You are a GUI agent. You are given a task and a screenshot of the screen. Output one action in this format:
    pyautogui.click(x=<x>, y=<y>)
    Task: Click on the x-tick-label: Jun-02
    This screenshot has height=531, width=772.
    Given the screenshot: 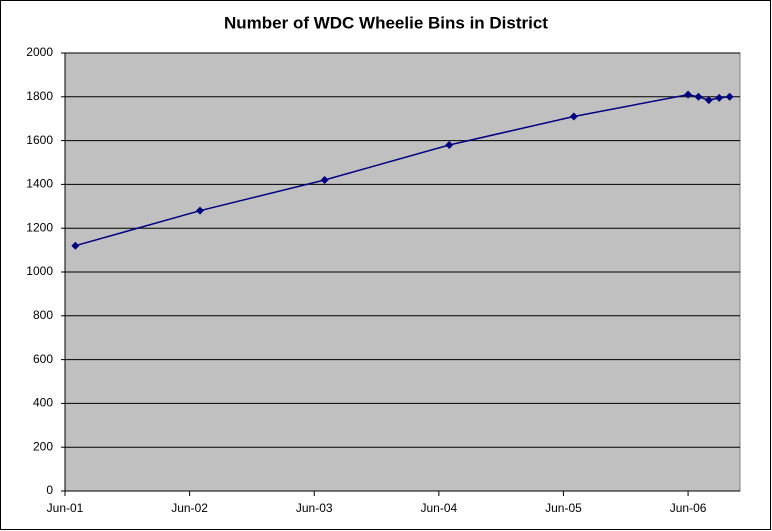 What is the action you would take?
    pyautogui.click(x=189, y=508)
    